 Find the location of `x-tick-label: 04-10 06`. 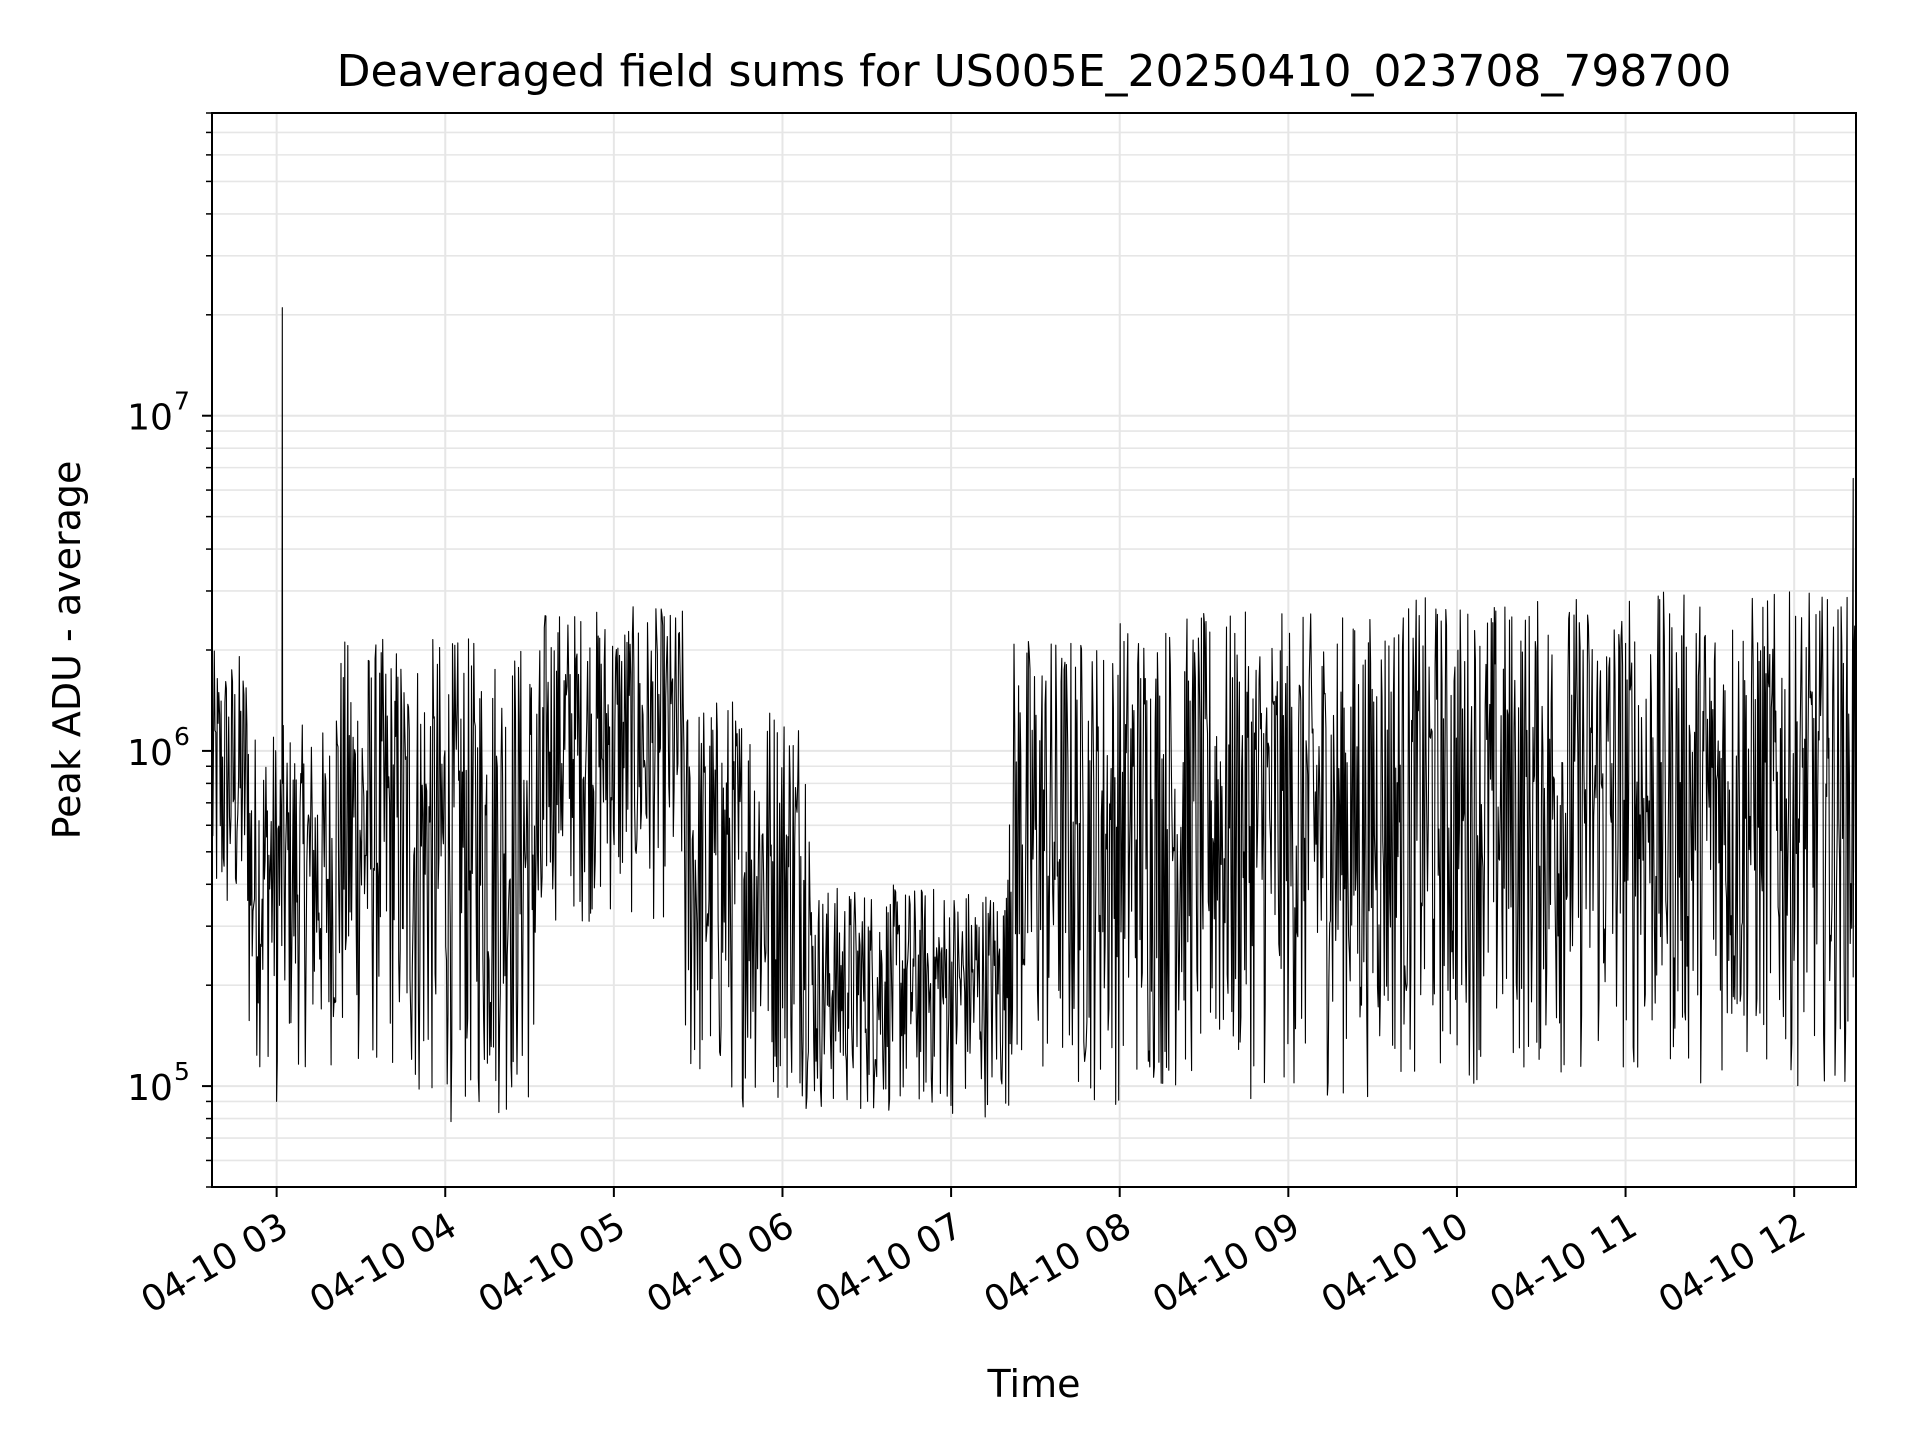

x-tick-label: 04-10 06 is located at coordinates (720, 1263).